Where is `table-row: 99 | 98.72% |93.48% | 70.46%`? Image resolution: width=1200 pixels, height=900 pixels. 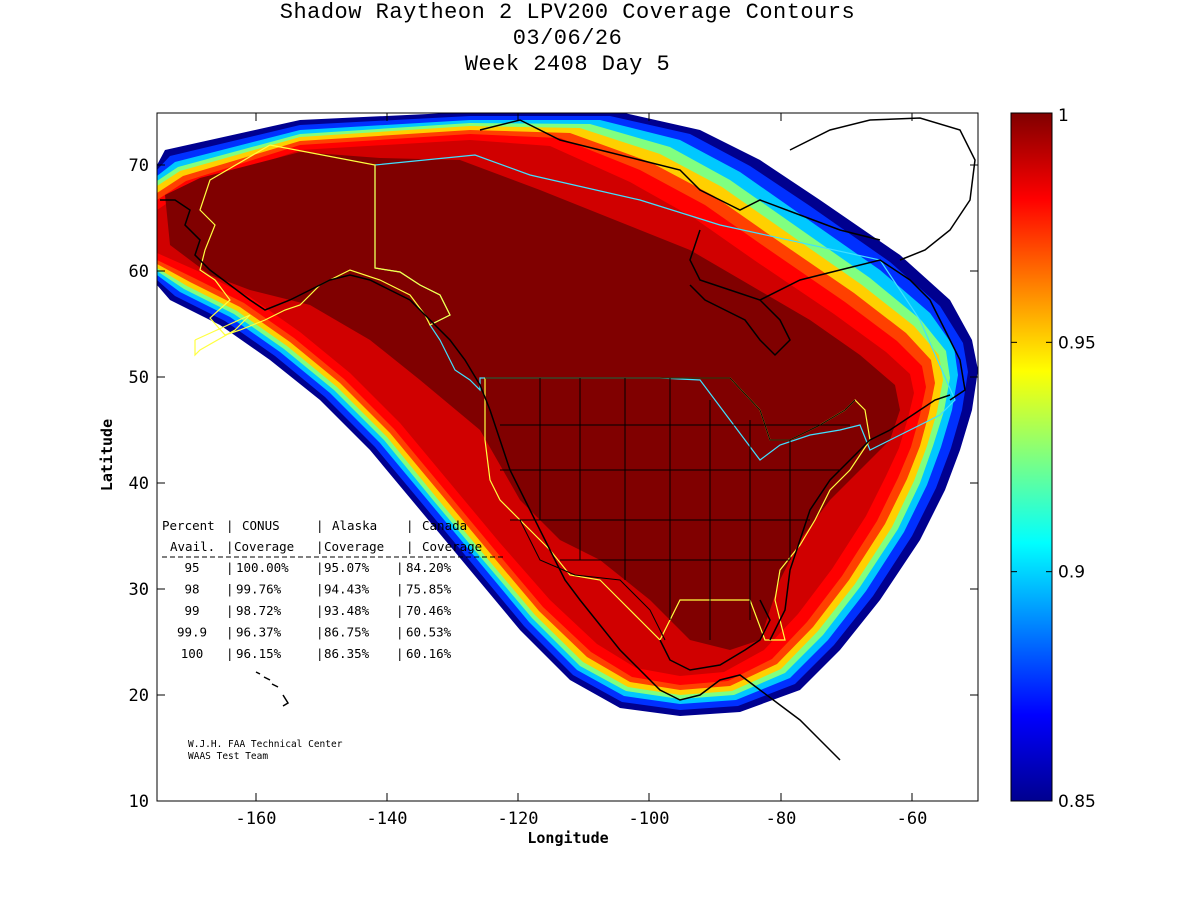 table-row: 99 | 98.72% |93.48% | 70.46% is located at coordinates (317, 610).